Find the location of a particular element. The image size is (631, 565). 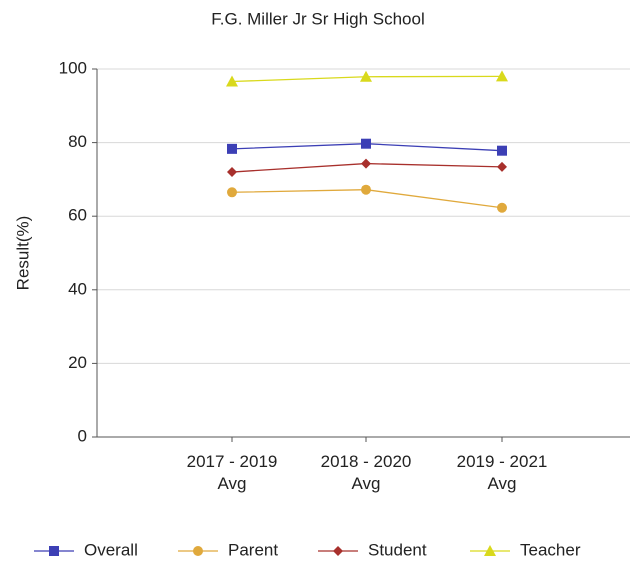

legend-label: Student is located at coordinates (397, 549).